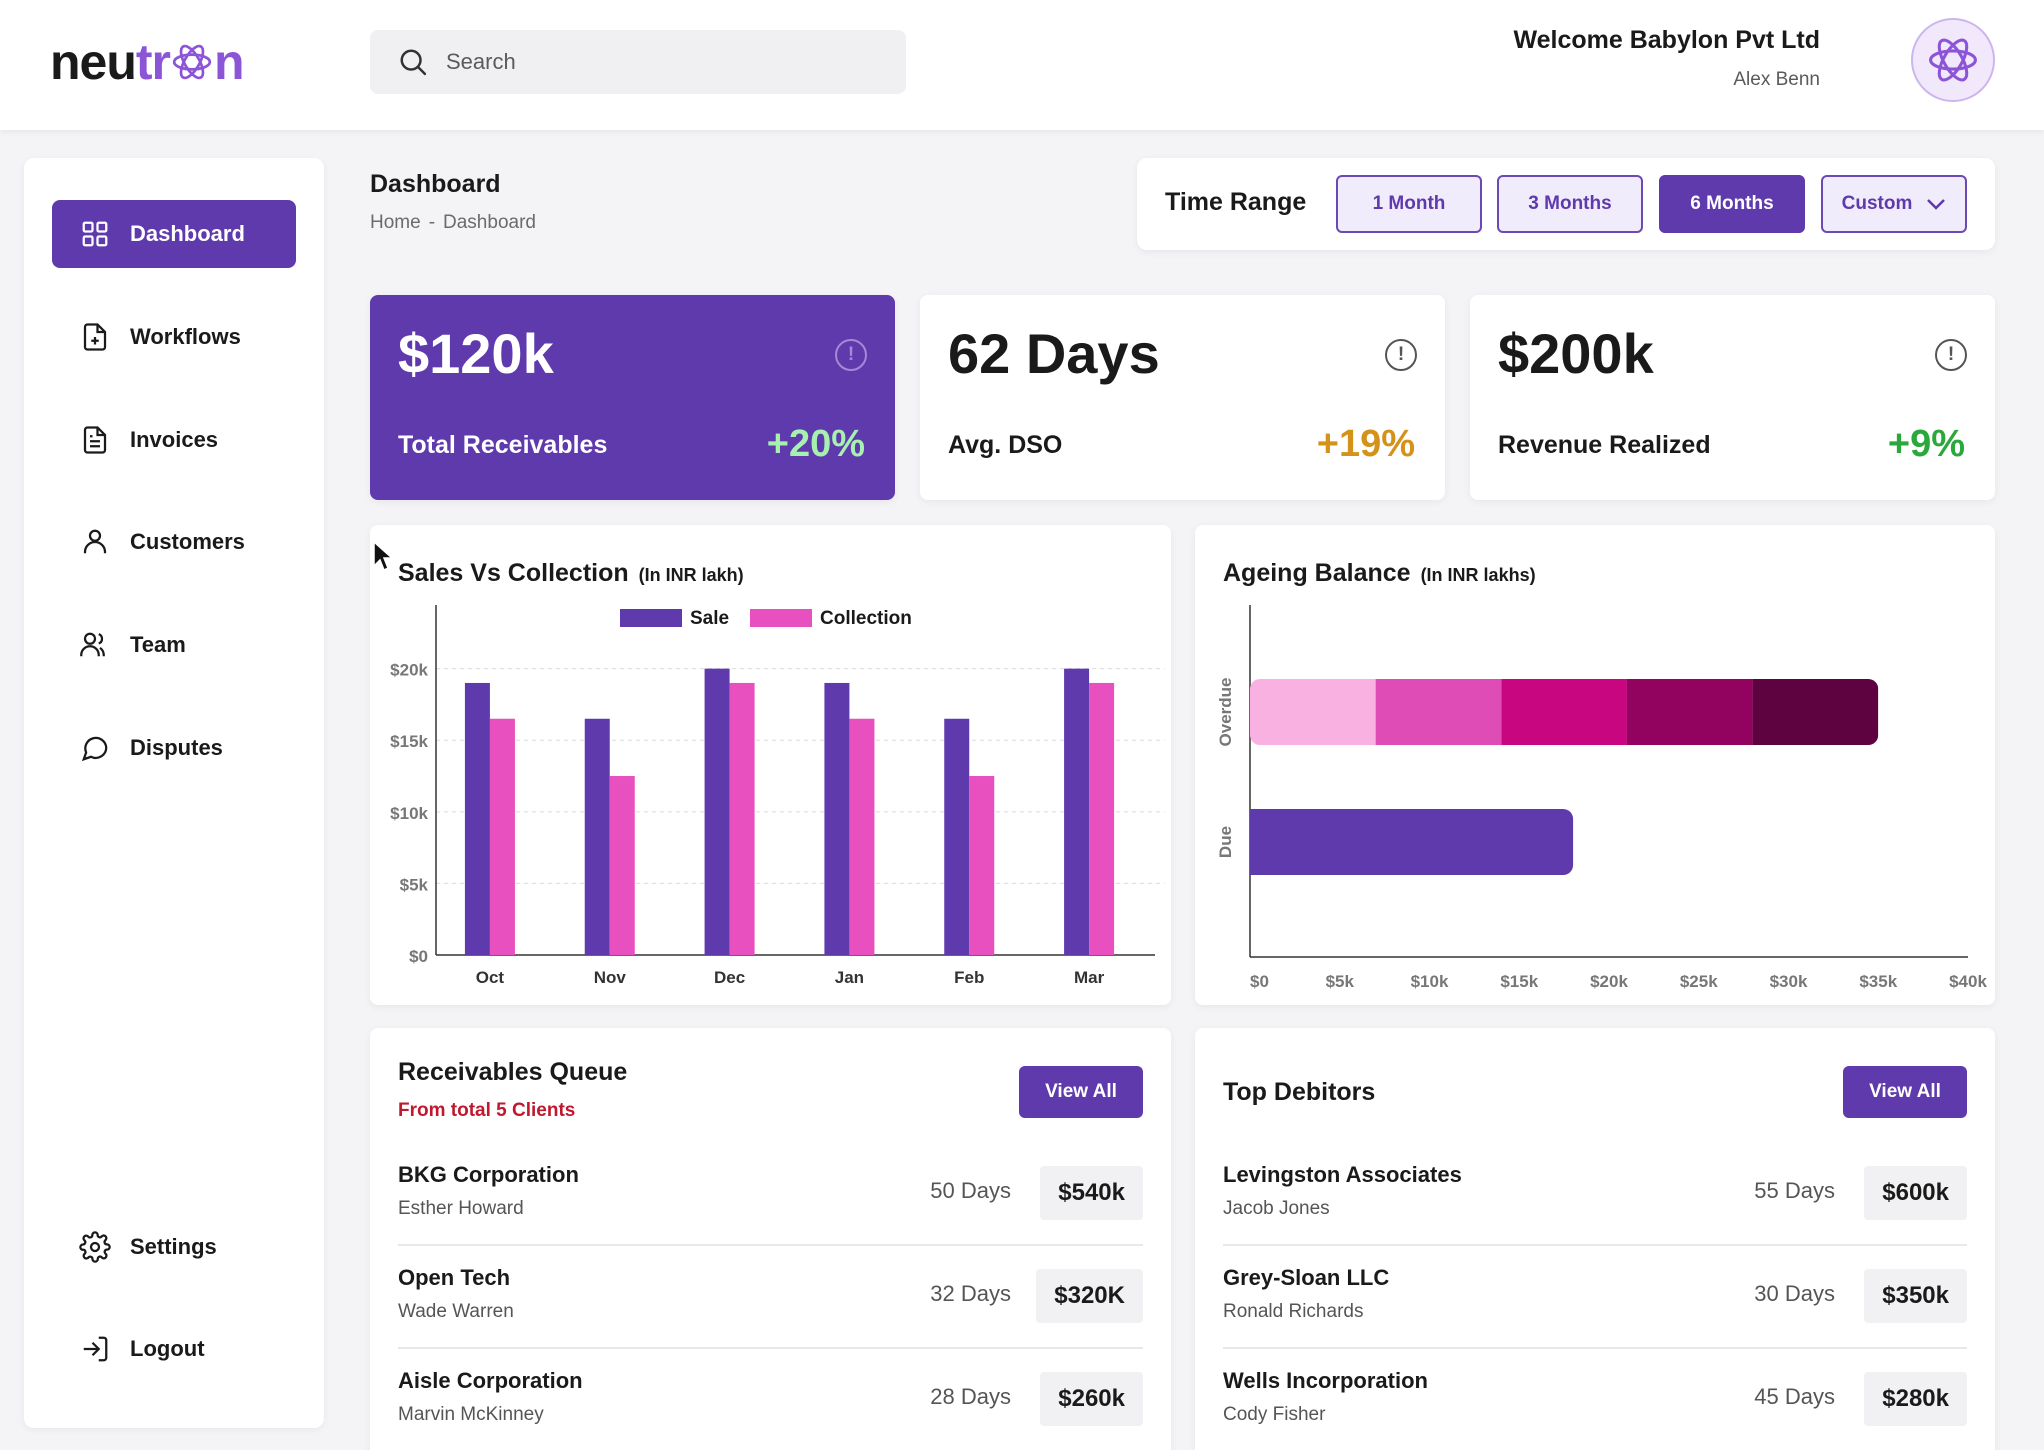 This screenshot has width=2044, height=1450. What do you see at coordinates (476, 353) in the screenshot?
I see `kpi-value: $120k` at bounding box center [476, 353].